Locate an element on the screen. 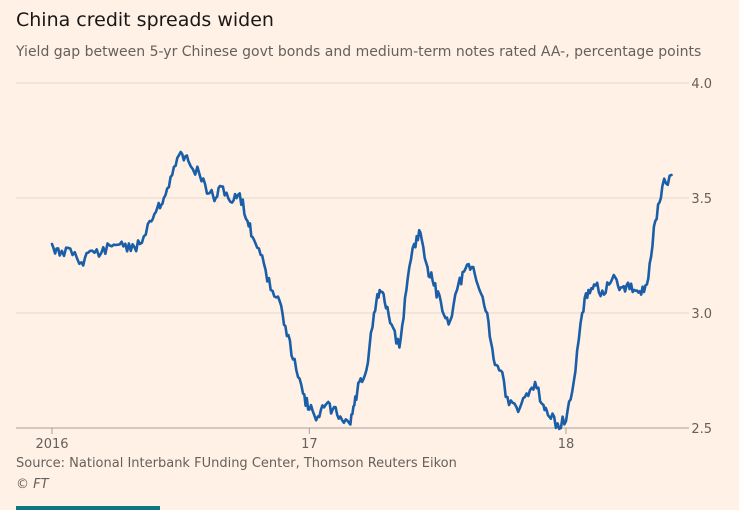 Image resolution: width=739 pixels, height=510 pixels. y-axis-tick-labels: 4.0 3.5 3.0 2.5 is located at coordinates (701, 257).